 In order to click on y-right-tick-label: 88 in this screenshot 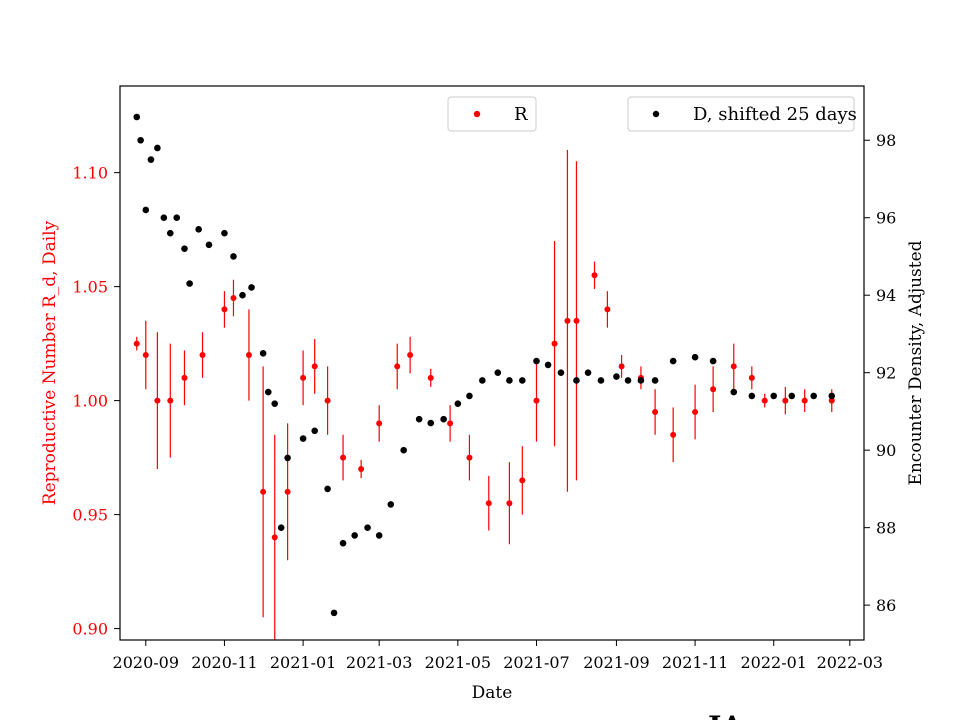, I will do `click(886, 528)`.